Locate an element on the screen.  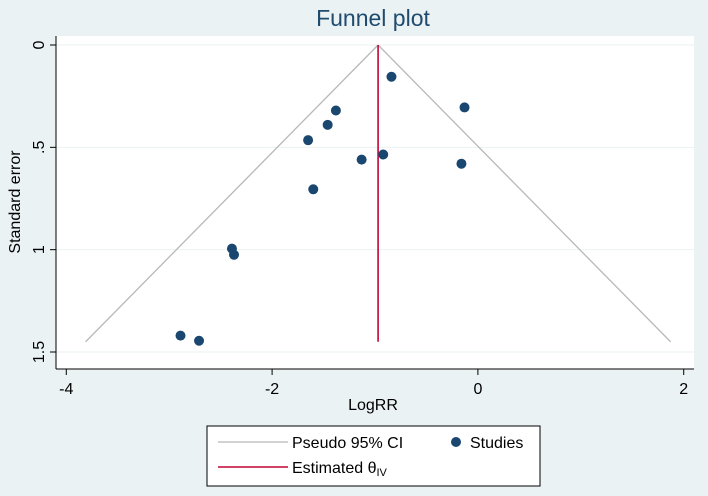
y-axis-ticks: 0 .5 1 1.5 is located at coordinates (43, 201).